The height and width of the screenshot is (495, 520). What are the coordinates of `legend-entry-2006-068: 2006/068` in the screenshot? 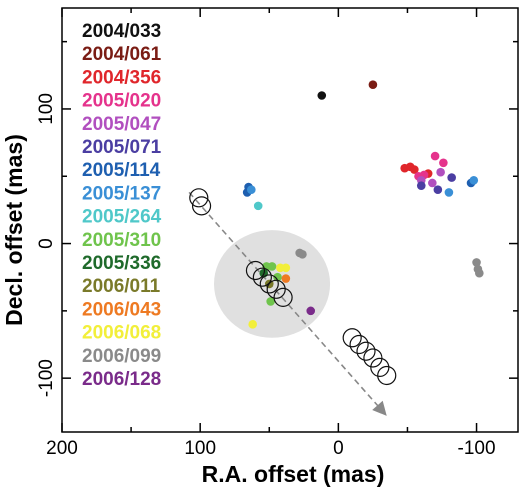 It's located at (121, 333).